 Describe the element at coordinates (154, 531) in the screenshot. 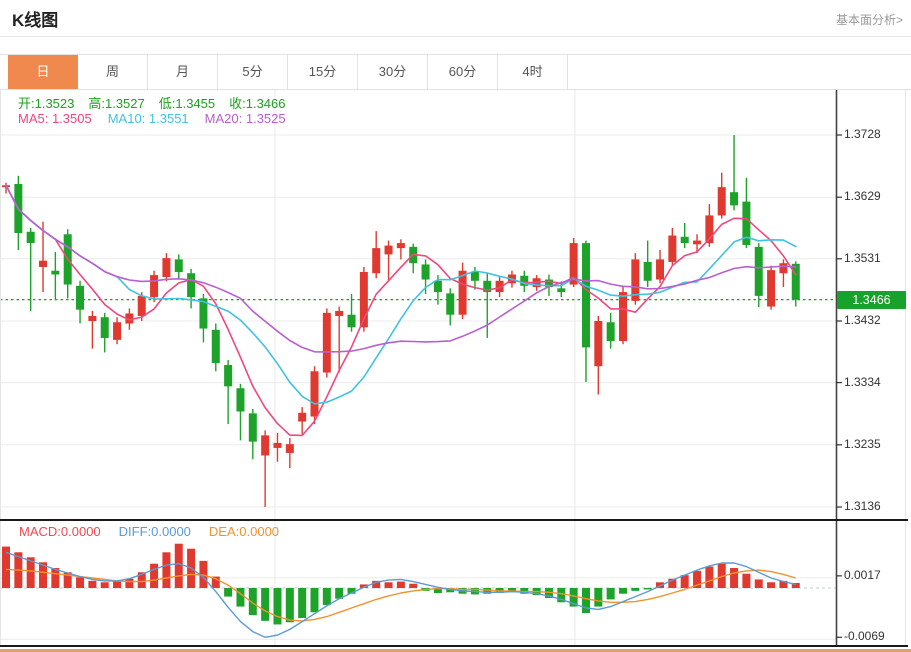

I see `macd-value-1: DIFF:0.0000` at that location.